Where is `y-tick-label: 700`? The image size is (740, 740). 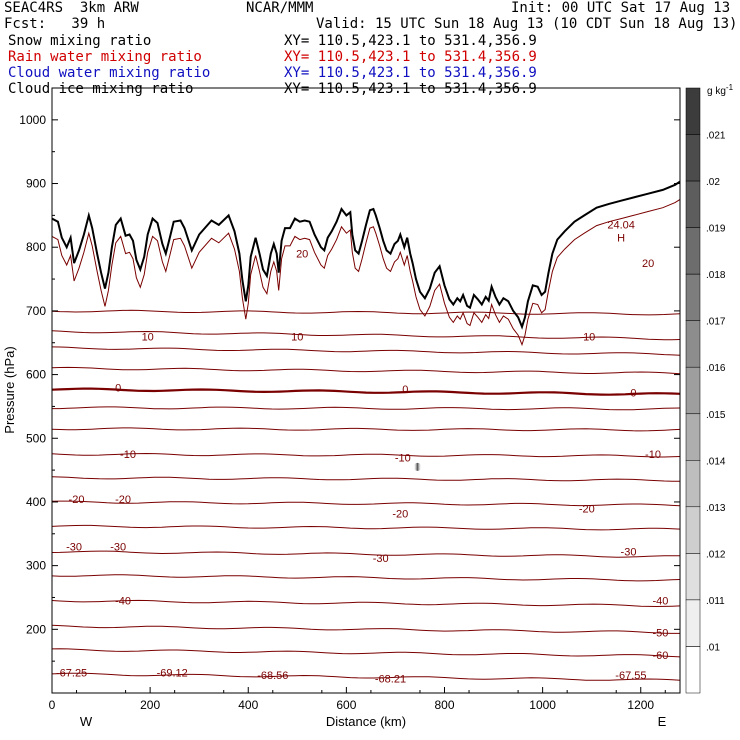 y-tick-label: 700 is located at coordinates (36, 311).